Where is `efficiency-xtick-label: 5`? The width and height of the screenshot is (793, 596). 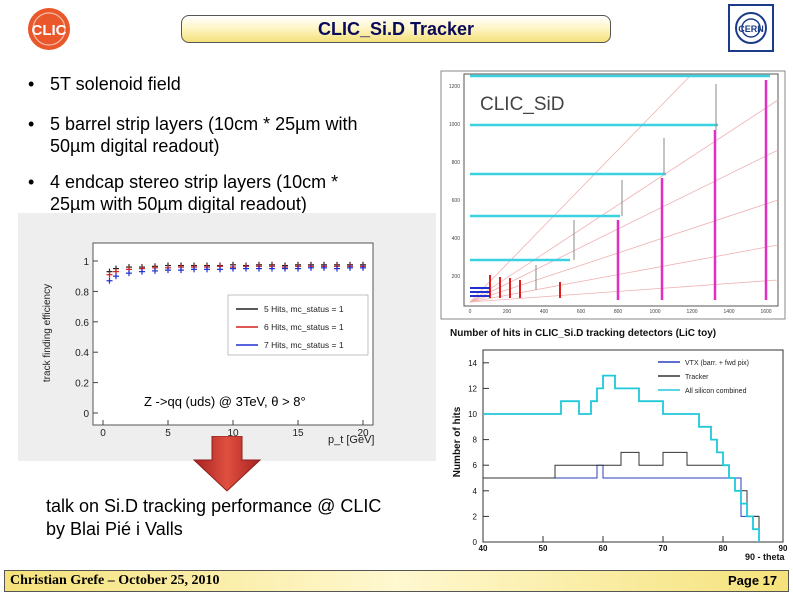
efficiency-xtick-label: 5 is located at coordinates (168, 433).